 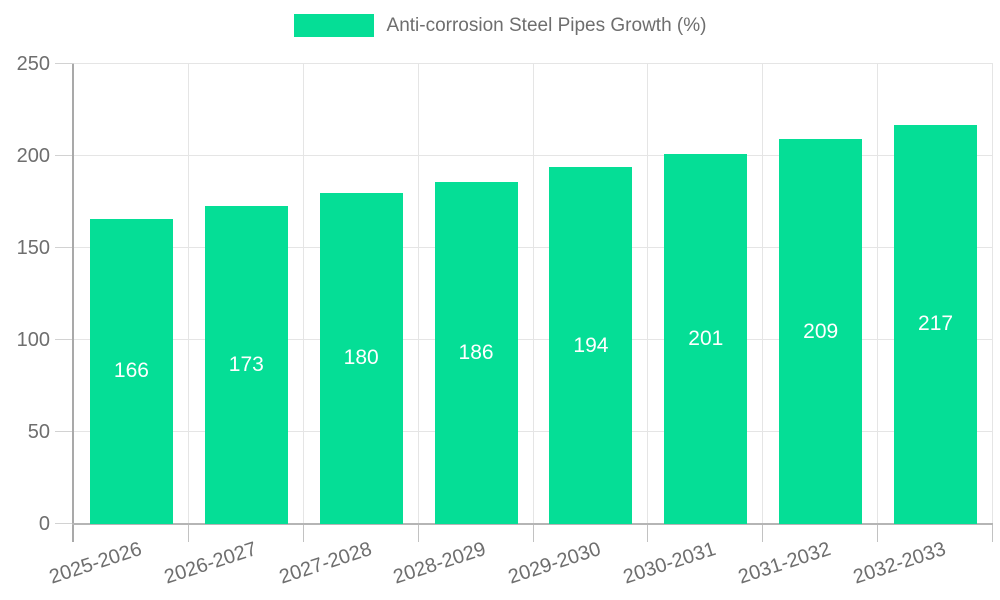 I want to click on bar-value-label: 201, so click(x=706, y=339).